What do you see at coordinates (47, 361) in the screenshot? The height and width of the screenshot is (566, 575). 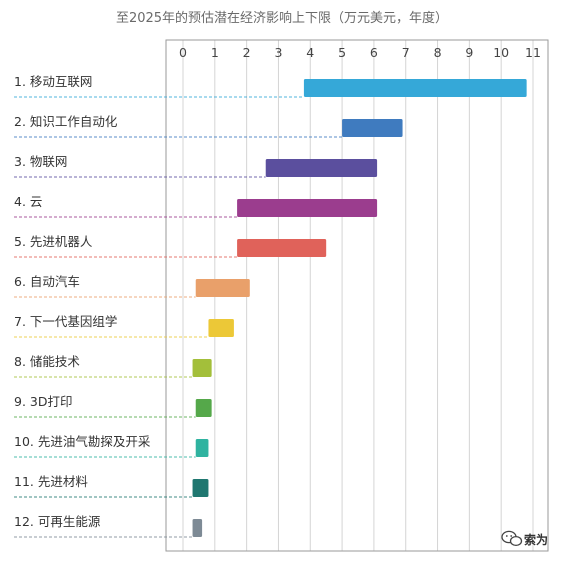 I see `category-label: 8. 储能技术` at bounding box center [47, 361].